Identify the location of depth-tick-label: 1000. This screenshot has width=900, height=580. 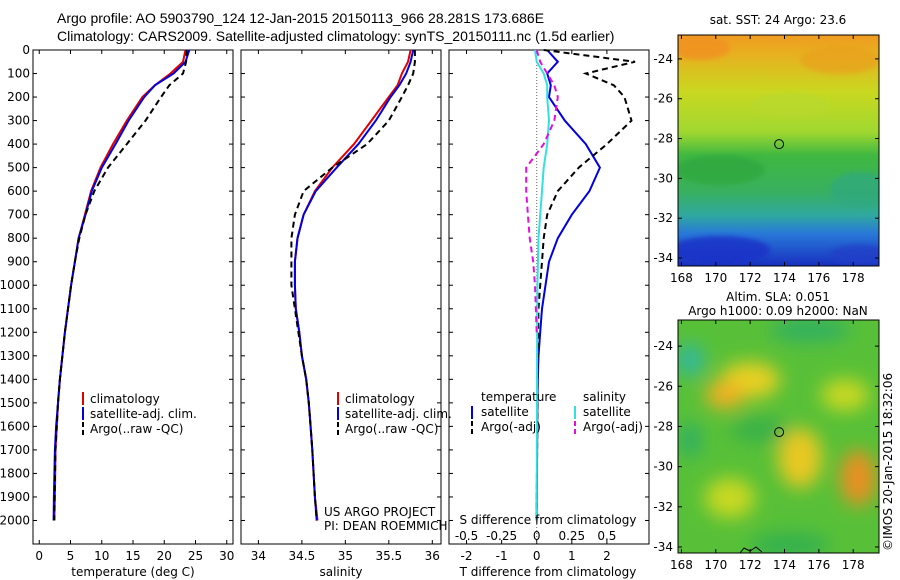
(15, 285).